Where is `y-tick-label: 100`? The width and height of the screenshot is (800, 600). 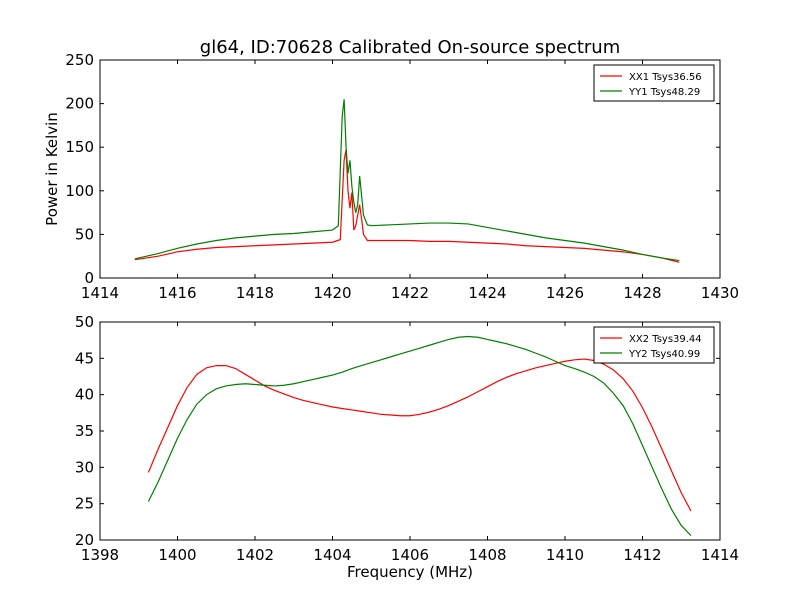 y-tick-label: 100 is located at coordinates (79, 191).